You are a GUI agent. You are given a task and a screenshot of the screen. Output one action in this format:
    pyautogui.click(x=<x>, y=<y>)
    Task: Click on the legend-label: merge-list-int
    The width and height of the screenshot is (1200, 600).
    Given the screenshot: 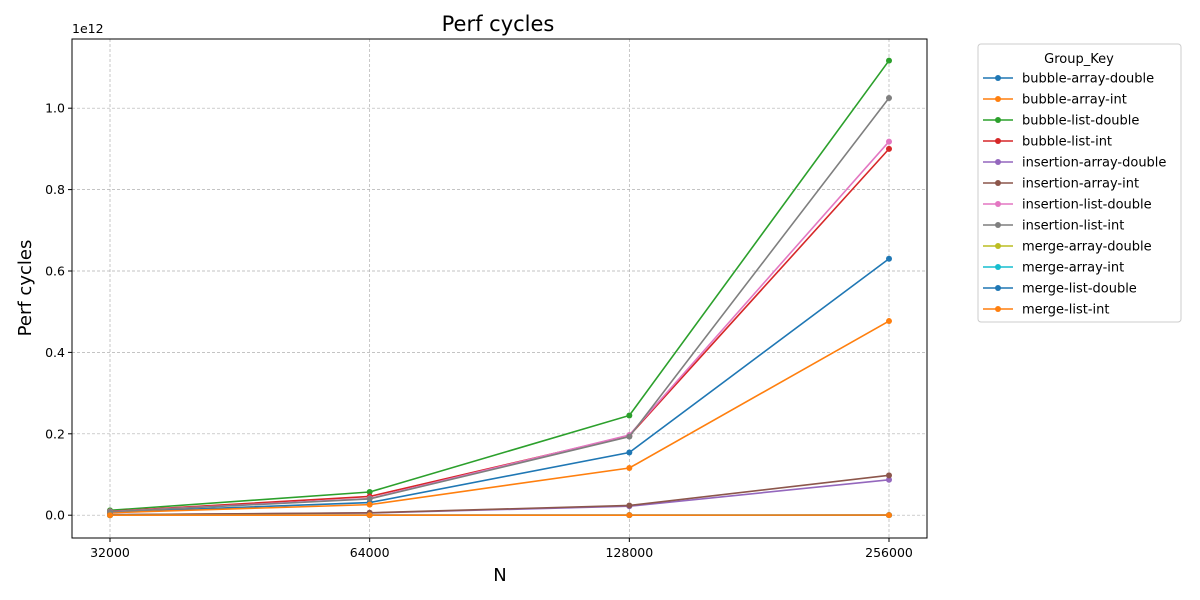 What is the action you would take?
    pyautogui.click(x=1065, y=310)
    